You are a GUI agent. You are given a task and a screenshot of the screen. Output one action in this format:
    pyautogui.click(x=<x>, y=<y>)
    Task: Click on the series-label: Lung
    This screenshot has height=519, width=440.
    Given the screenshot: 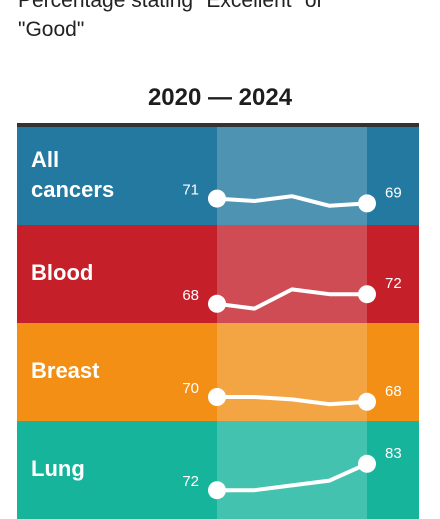 What is the action you would take?
    pyautogui.click(x=58, y=468)
    